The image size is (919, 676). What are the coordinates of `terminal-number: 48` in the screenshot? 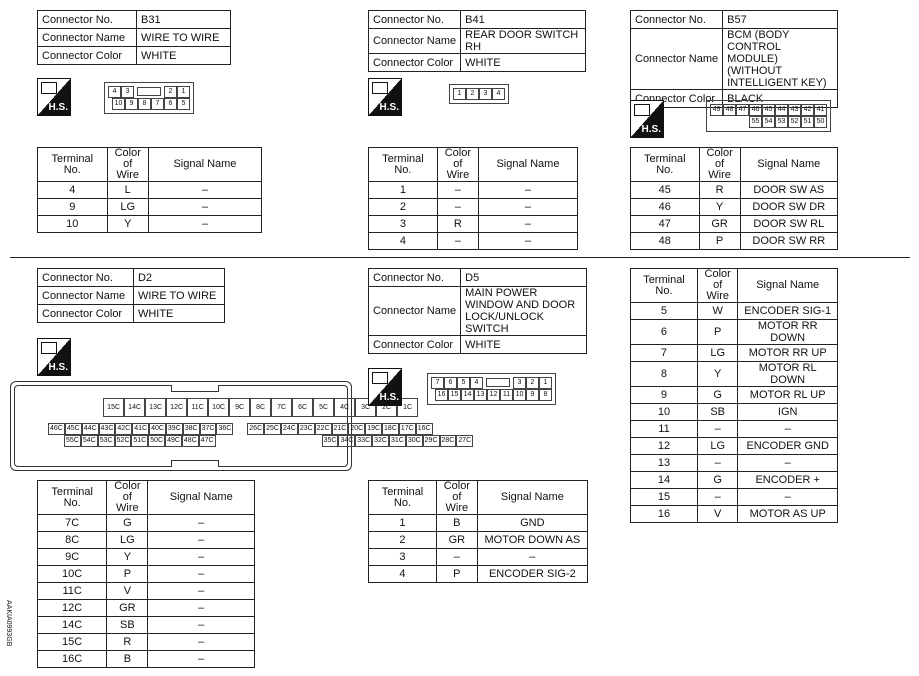 It's located at (665, 241).